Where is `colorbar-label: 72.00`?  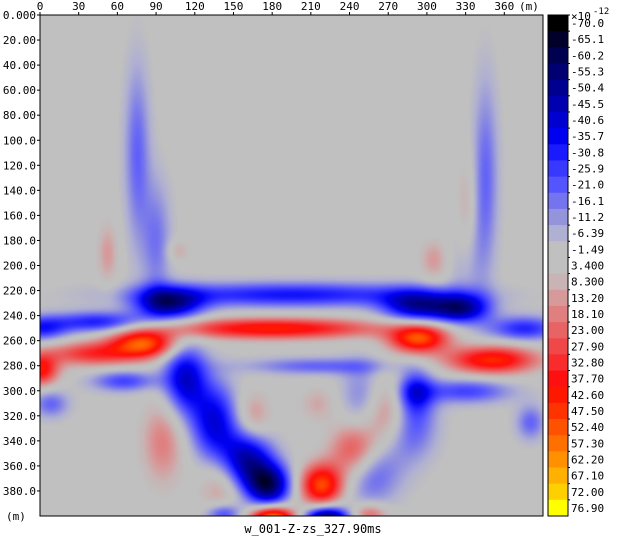 colorbar-label: 72.00 is located at coordinates (587, 492).